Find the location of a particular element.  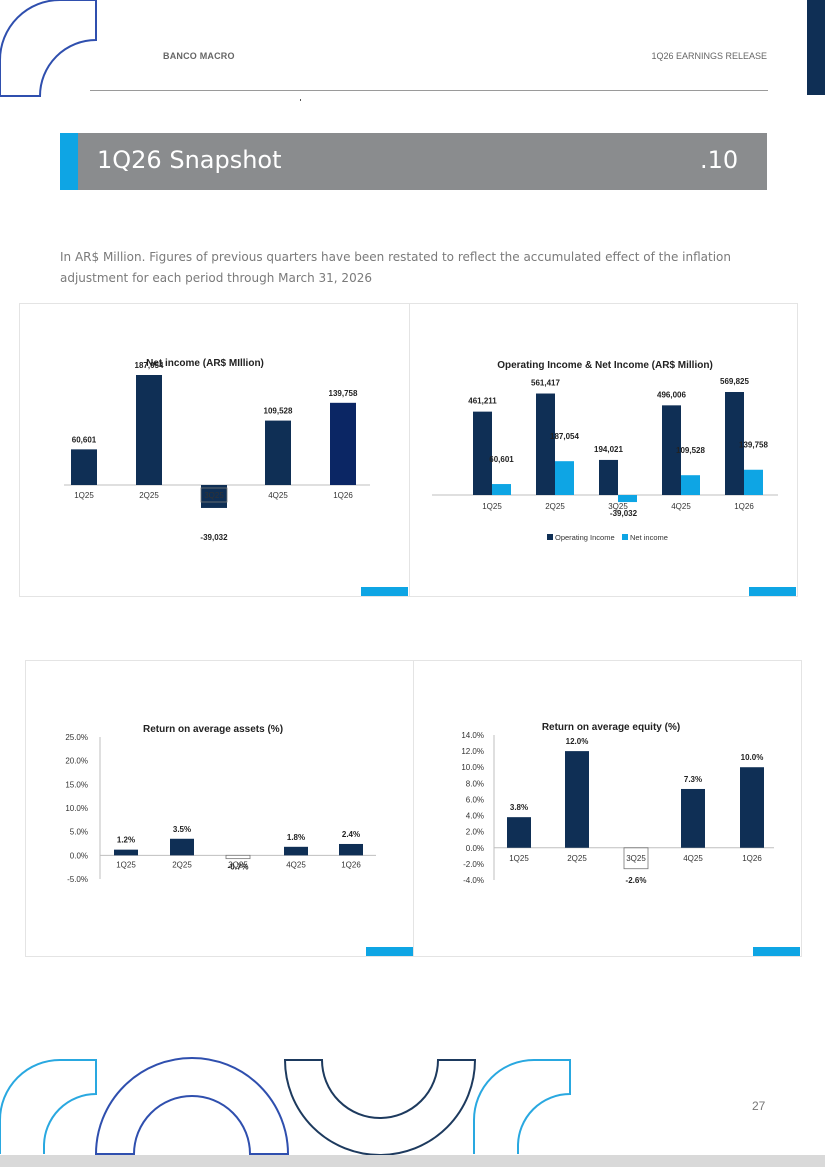

bar-net-income-2Q25 is located at coordinates (564, 478).